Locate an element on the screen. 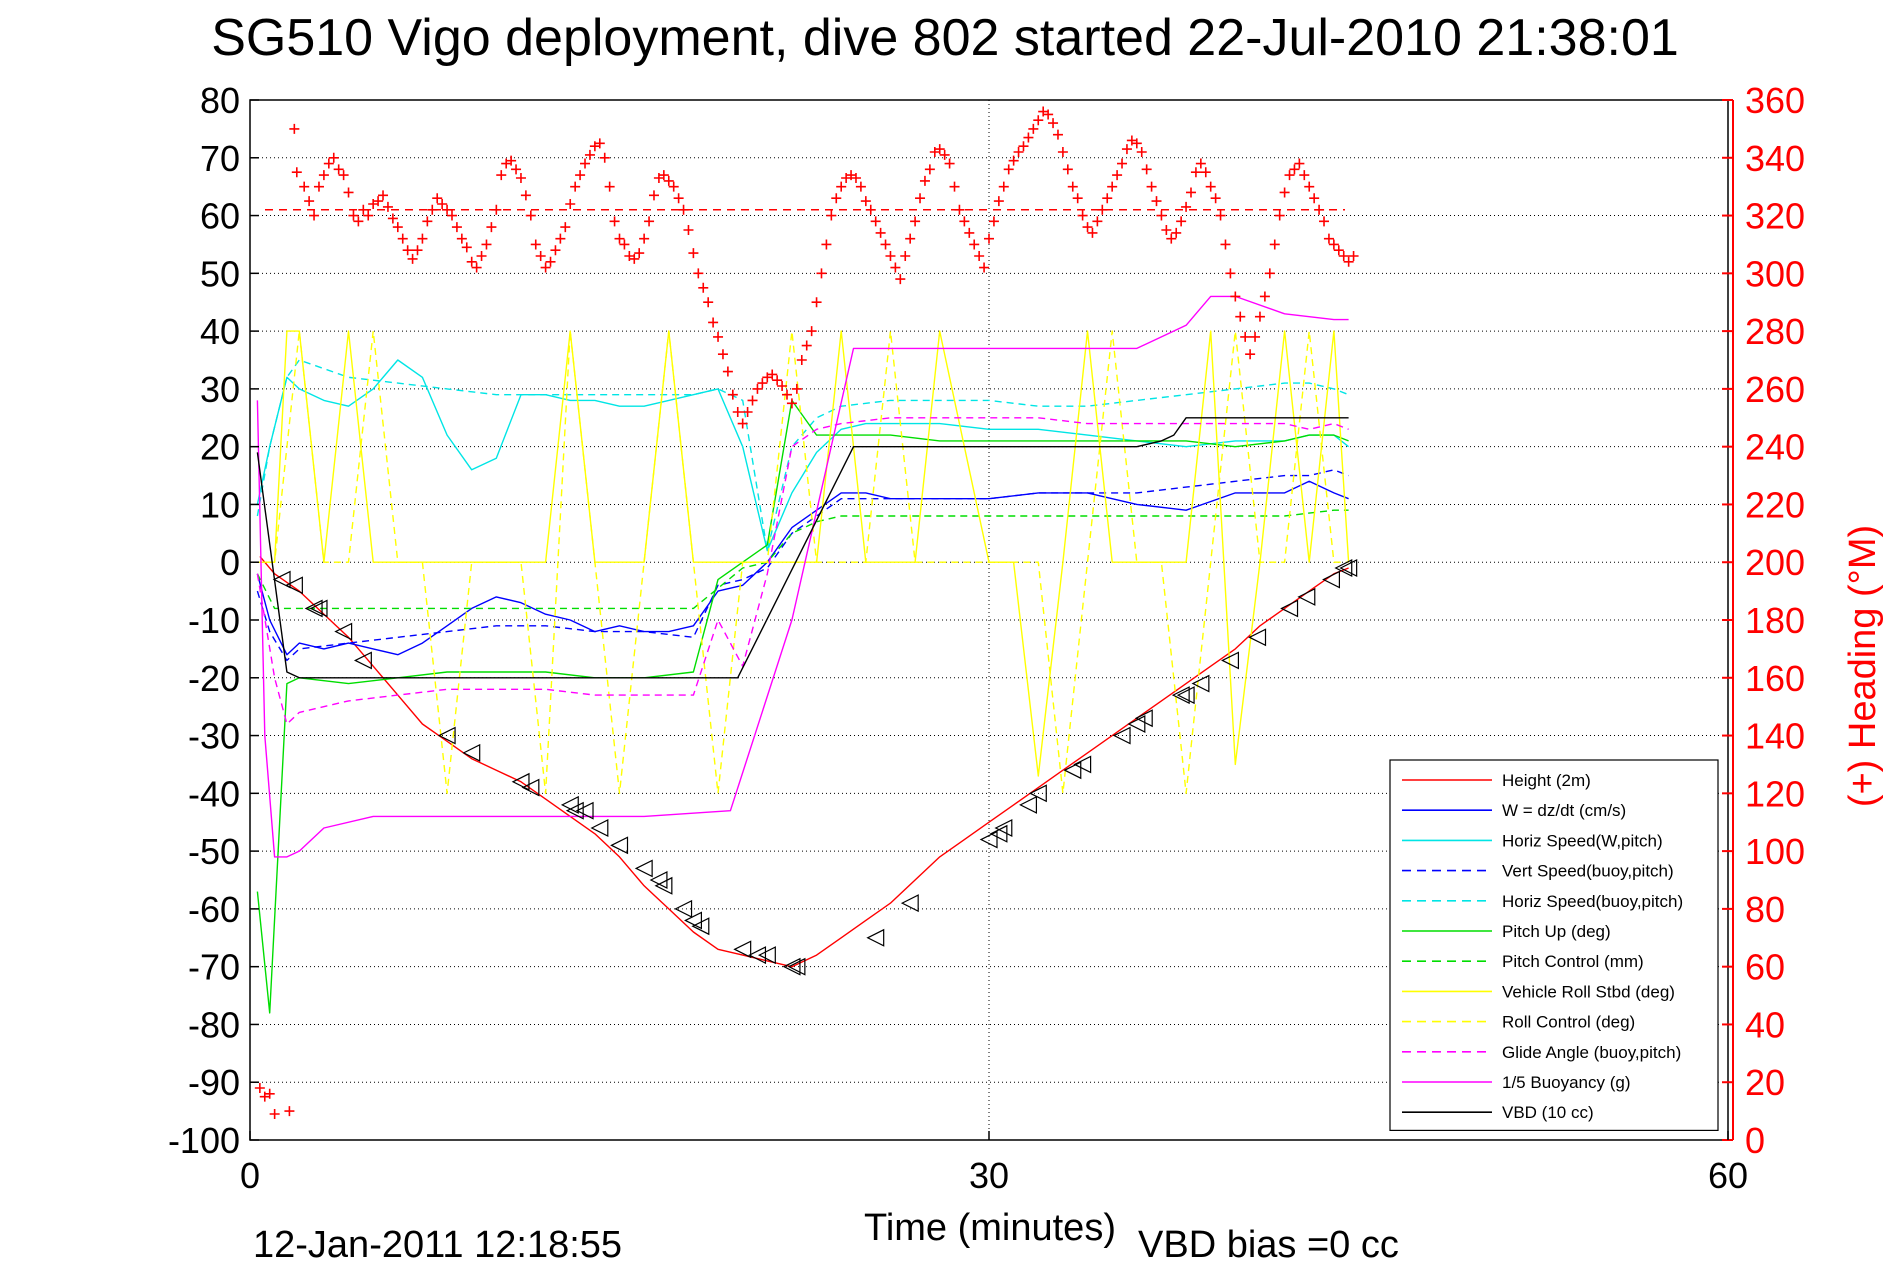  x-axis-label: Time (minutes) is located at coordinates (990, 1228).